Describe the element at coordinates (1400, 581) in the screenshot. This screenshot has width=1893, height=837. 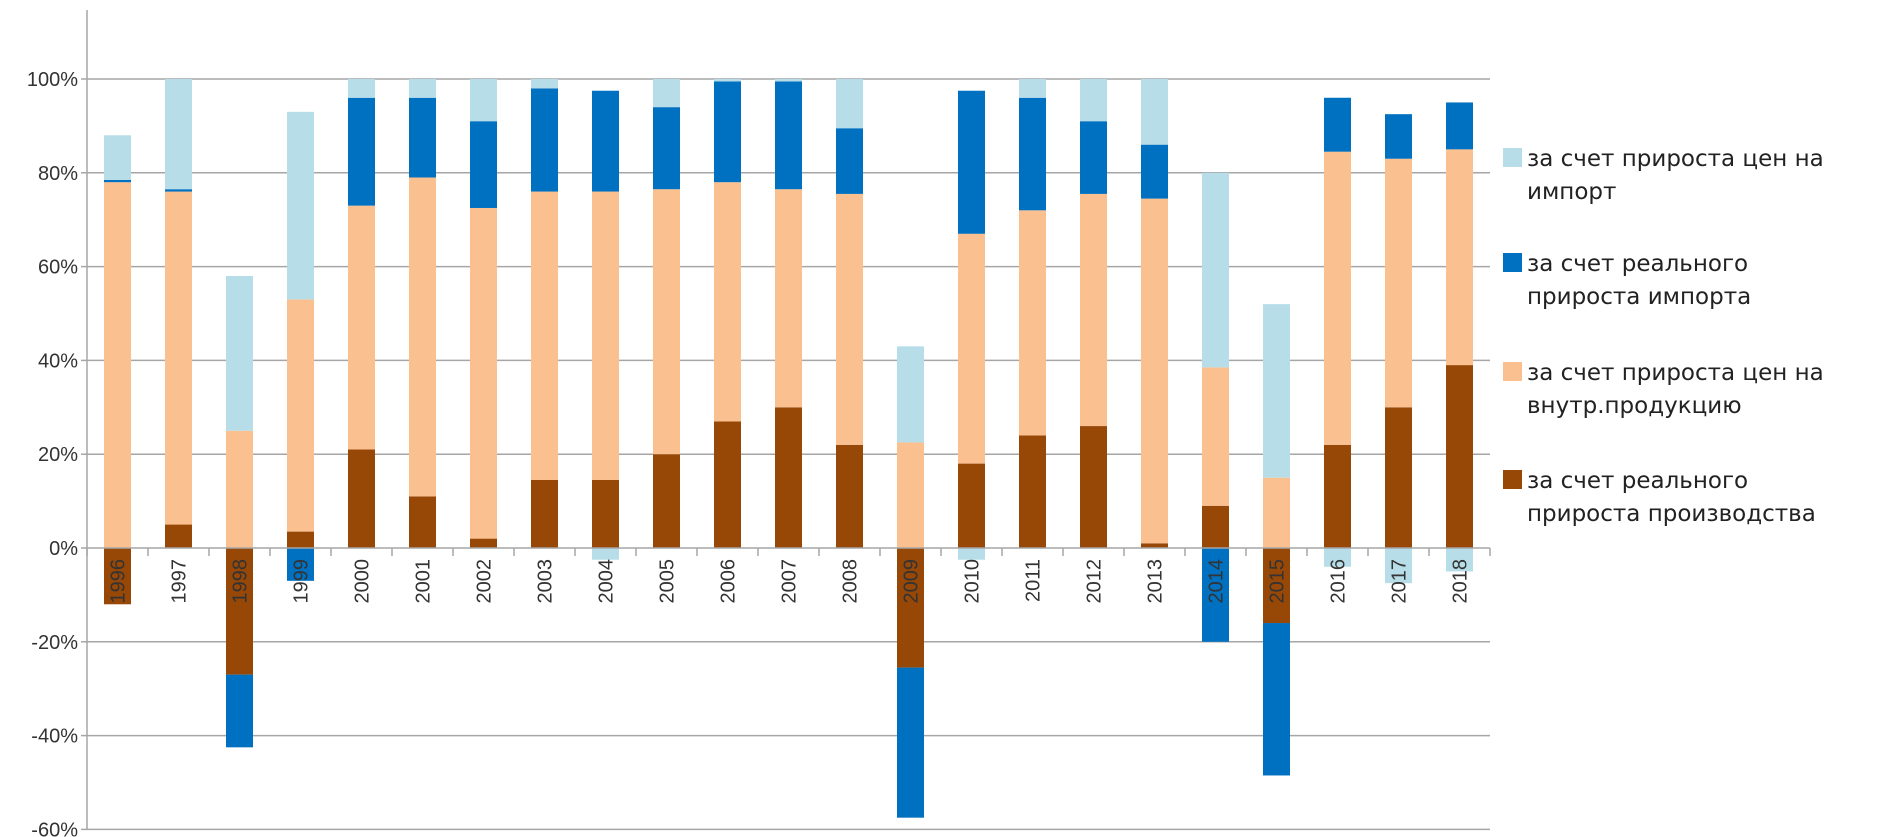
I see `x-tick-label: 2017` at that location.